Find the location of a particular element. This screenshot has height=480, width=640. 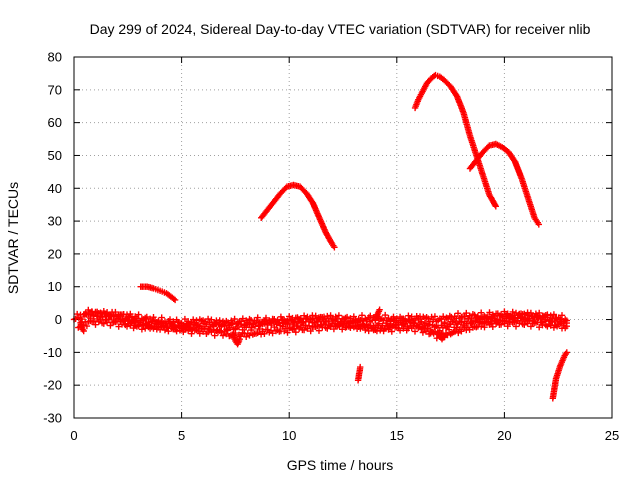

y-tick-label: 30 is located at coordinates (55, 221).